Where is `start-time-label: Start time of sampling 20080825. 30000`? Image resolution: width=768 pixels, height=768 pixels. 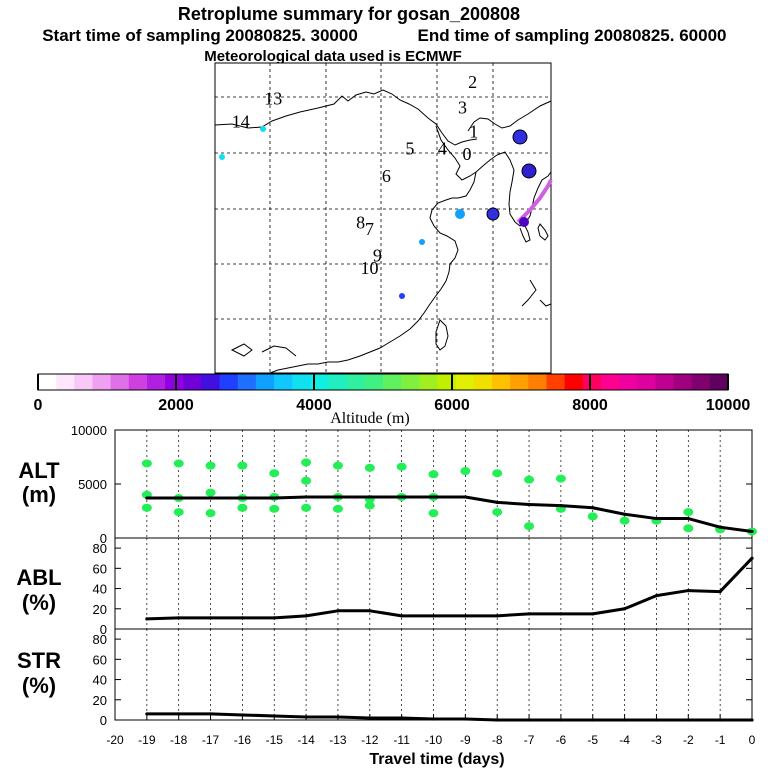 start-time-label: Start time of sampling 20080825. 30000 is located at coordinates (200, 35).